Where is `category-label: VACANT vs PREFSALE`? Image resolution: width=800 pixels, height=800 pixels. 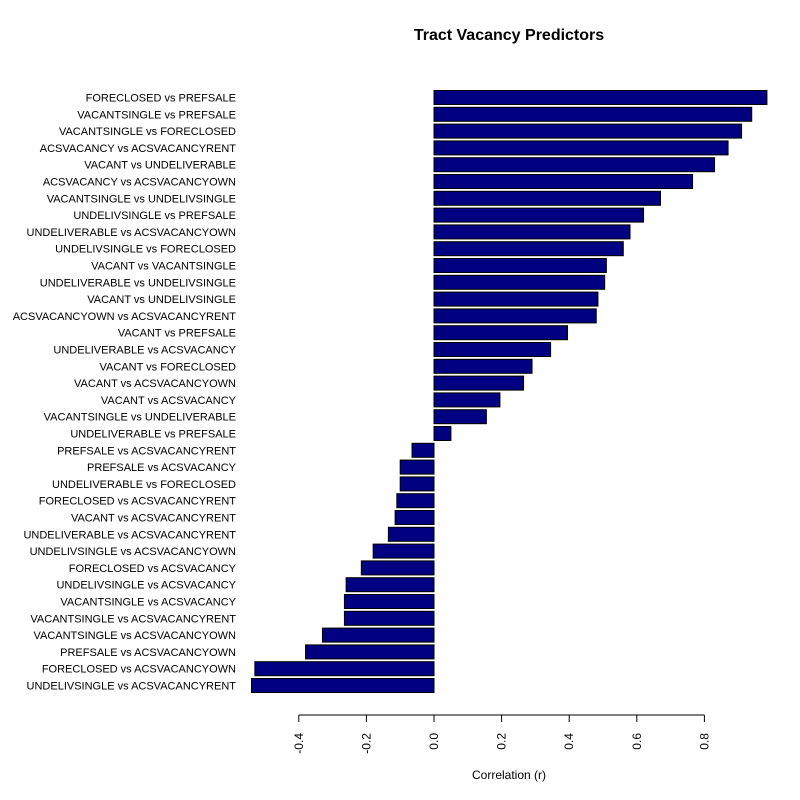 category-label: VACANT vs PREFSALE is located at coordinates (177, 334).